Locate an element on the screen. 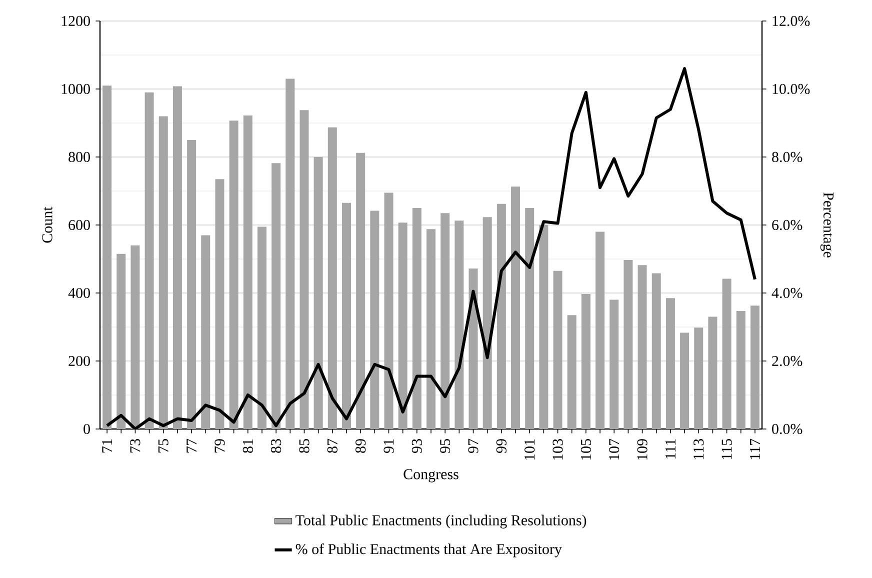  x-tick-label: 99 is located at coordinates (501, 446).